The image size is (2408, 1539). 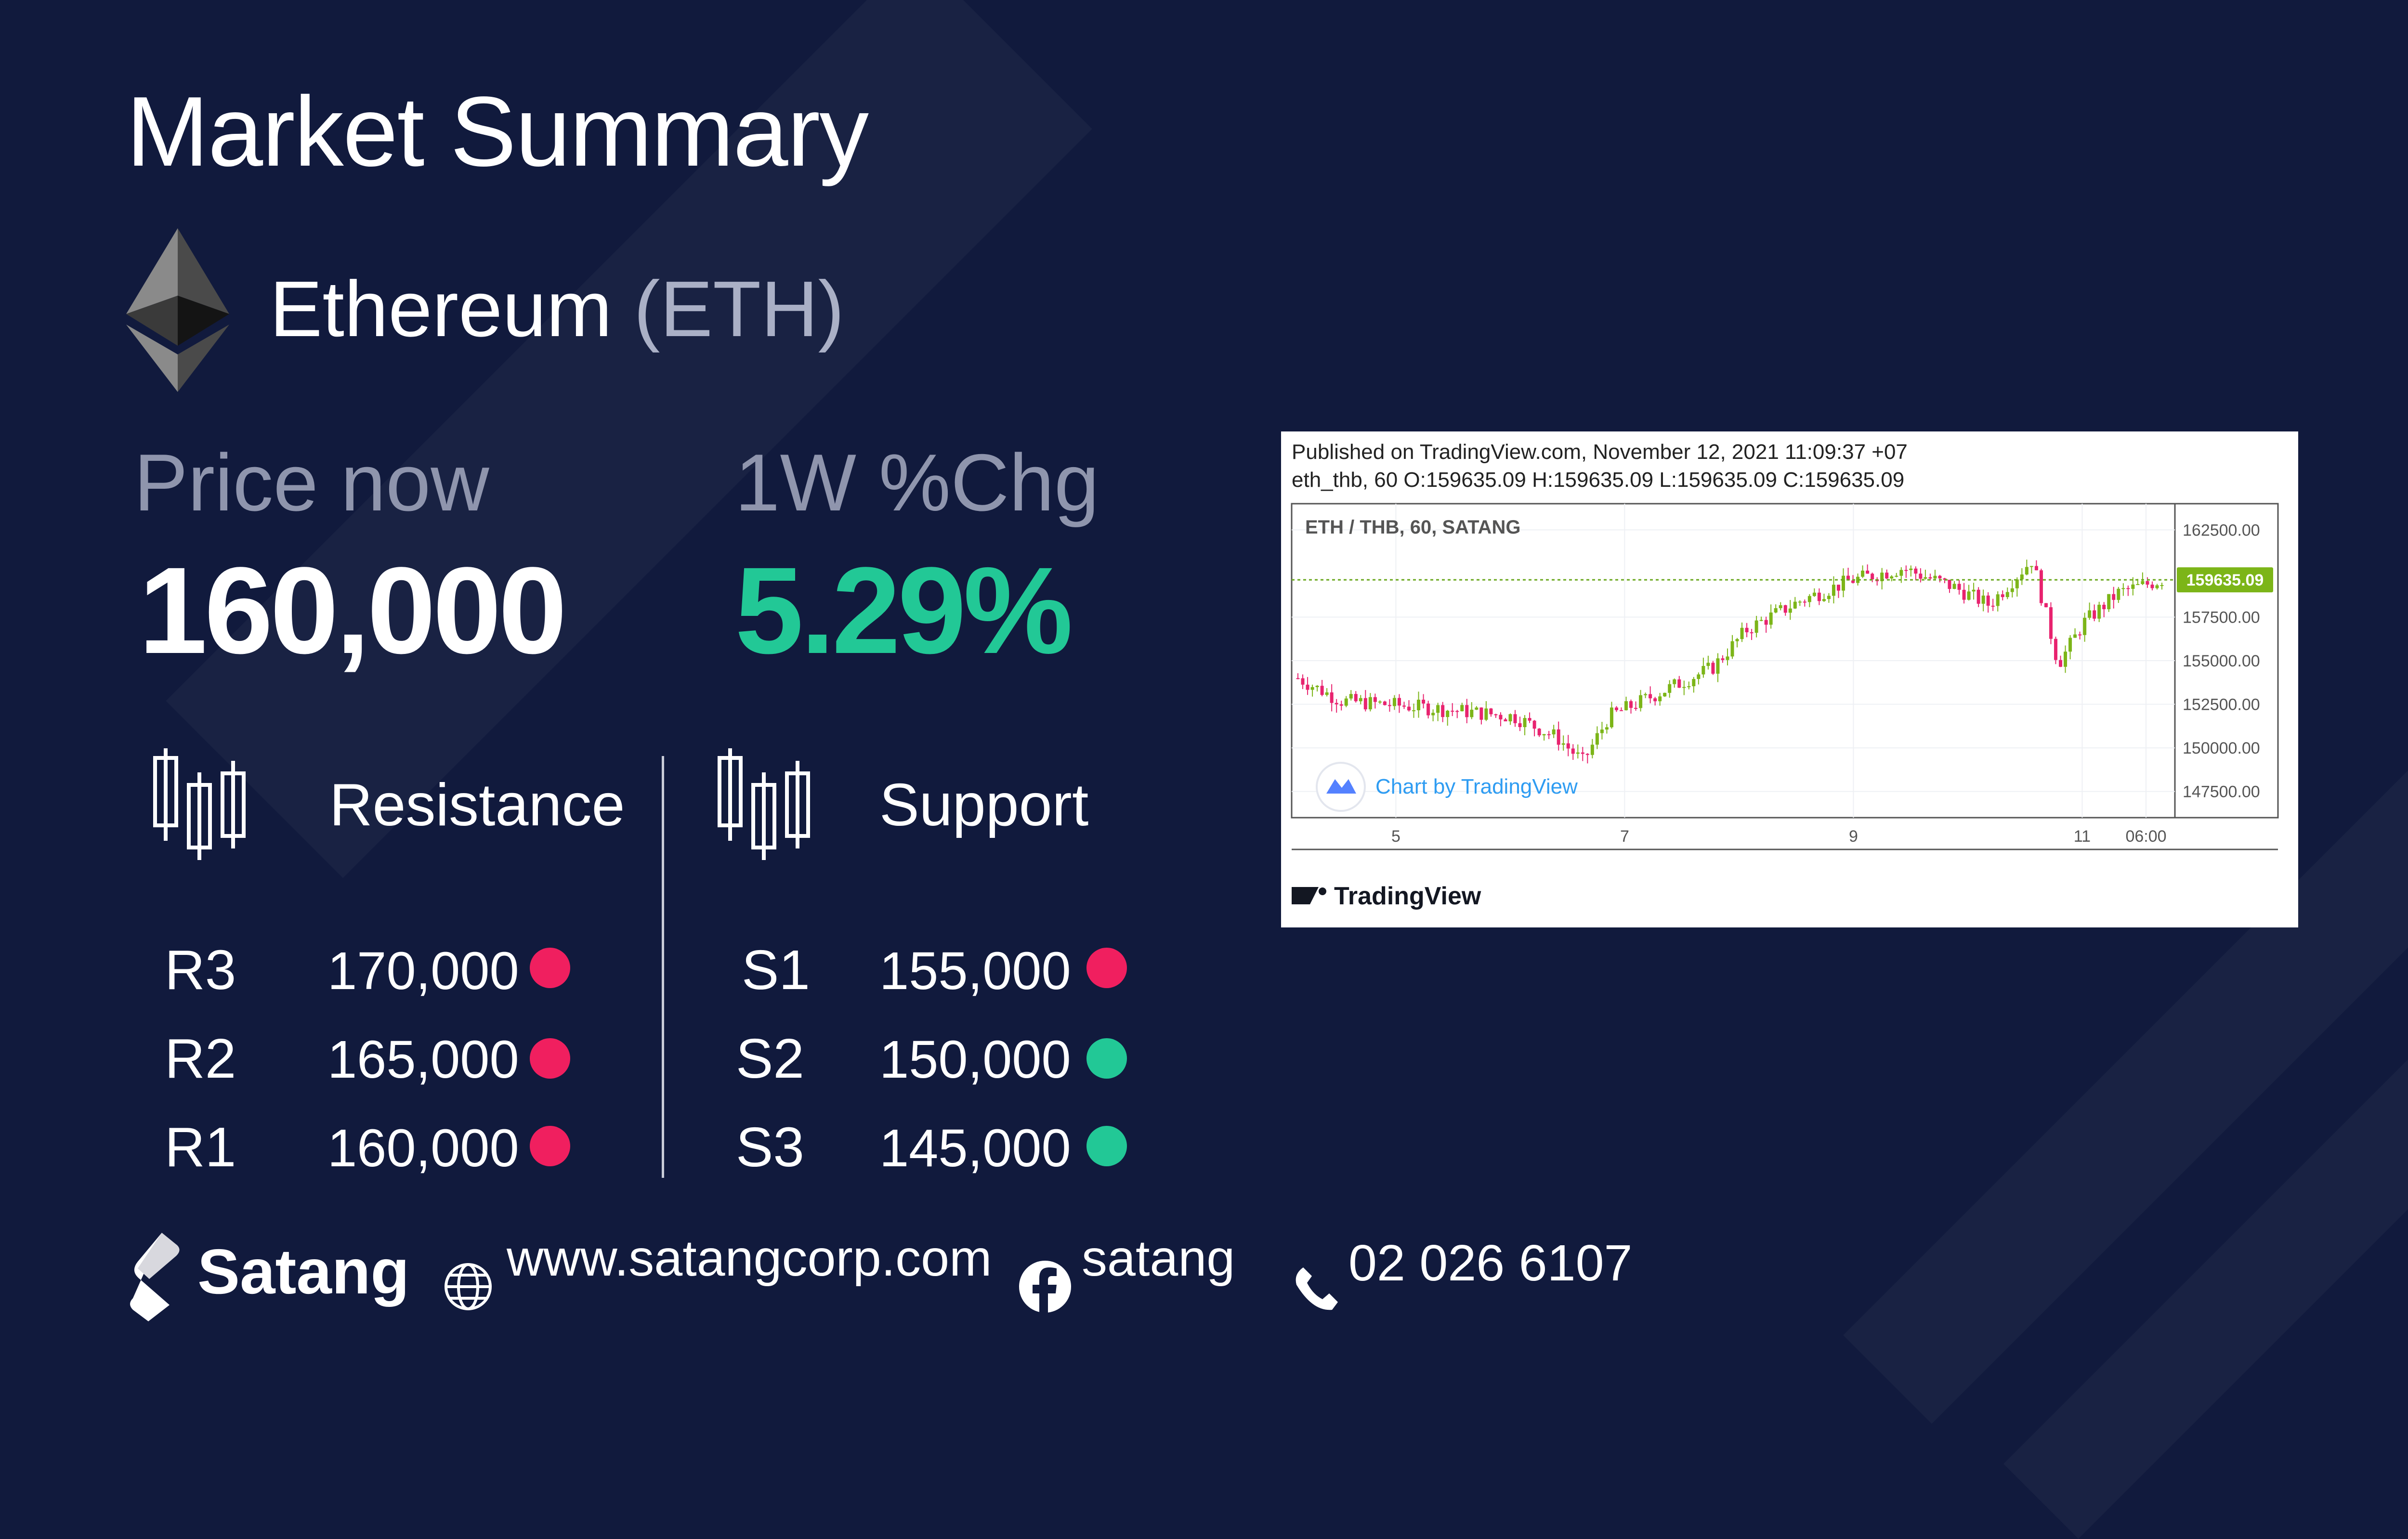 What do you see at coordinates (749, 1258) in the screenshot?
I see `website-link: www.satangcorp.com` at bounding box center [749, 1258].